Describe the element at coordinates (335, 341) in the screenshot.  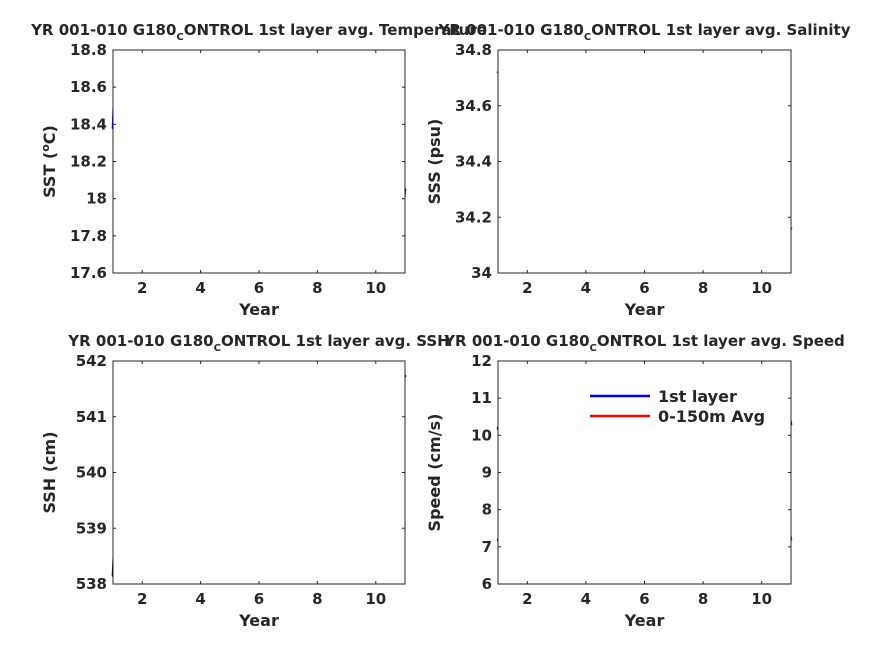
I see `chart-title-rest: ONTROL 1st layer avg. SSH` at that location.